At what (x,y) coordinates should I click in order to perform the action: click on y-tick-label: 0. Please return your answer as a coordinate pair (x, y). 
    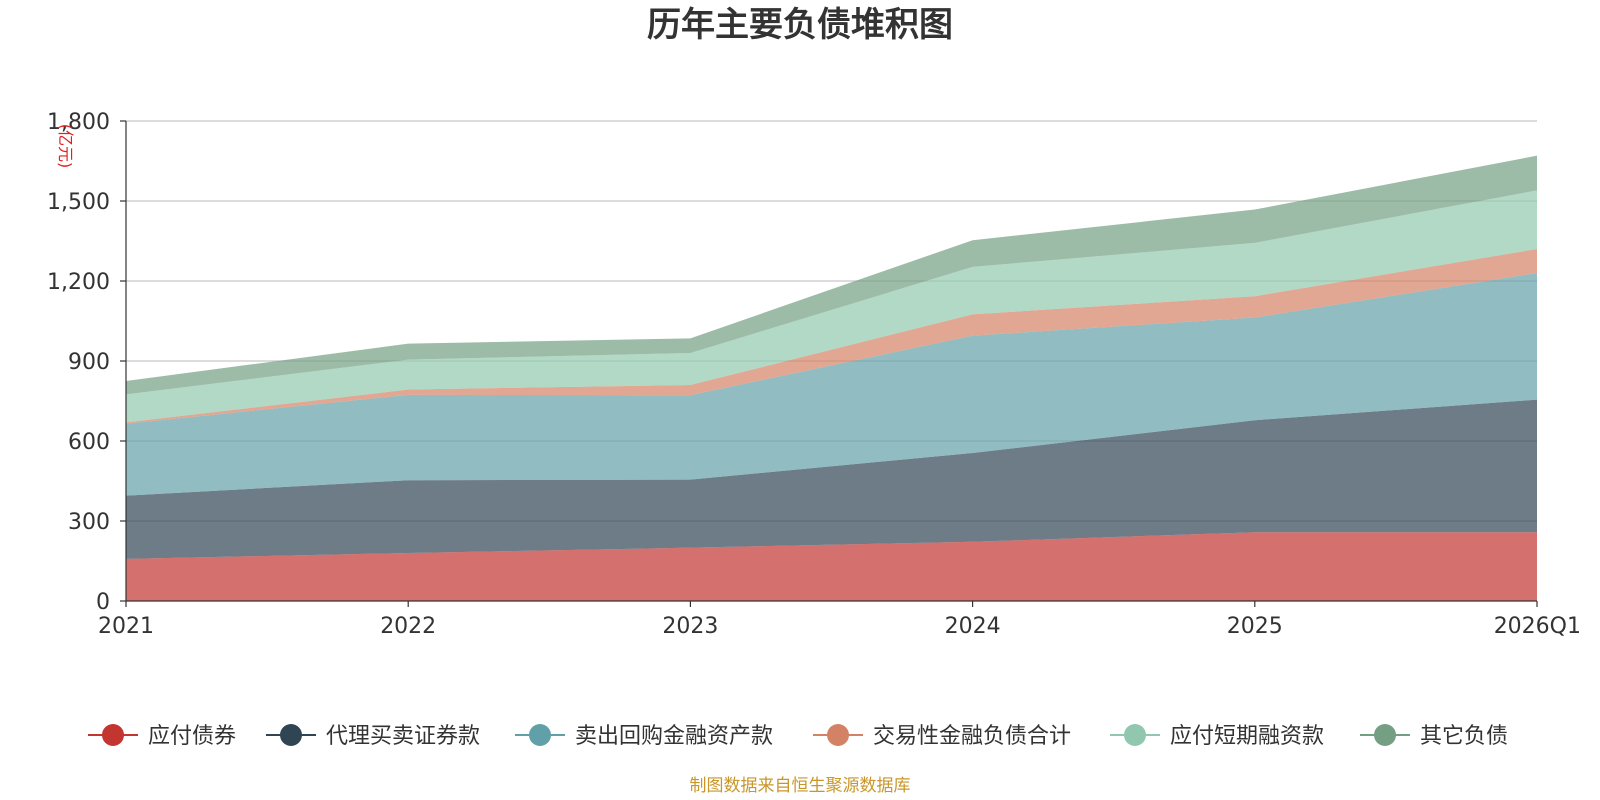
    Looking at the image, I should click on (103, 602).